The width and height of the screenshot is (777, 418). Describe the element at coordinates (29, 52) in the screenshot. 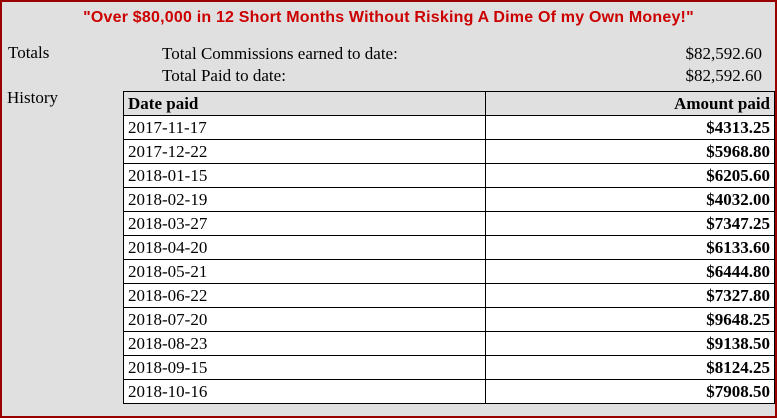

I see `totals-section-label: Totals` at that location.